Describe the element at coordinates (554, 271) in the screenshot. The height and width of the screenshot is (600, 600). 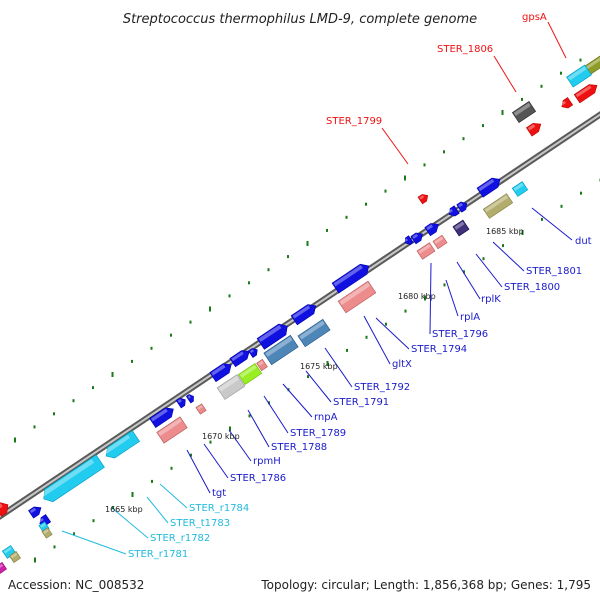
I see `gene-label-ster-1801: STER_1801` at that location.